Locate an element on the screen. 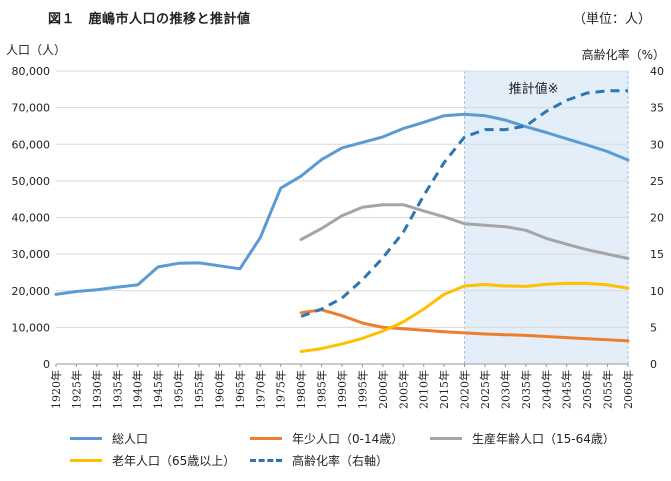  estimate-label: 推計値※ is located at coordinates (534, 89).